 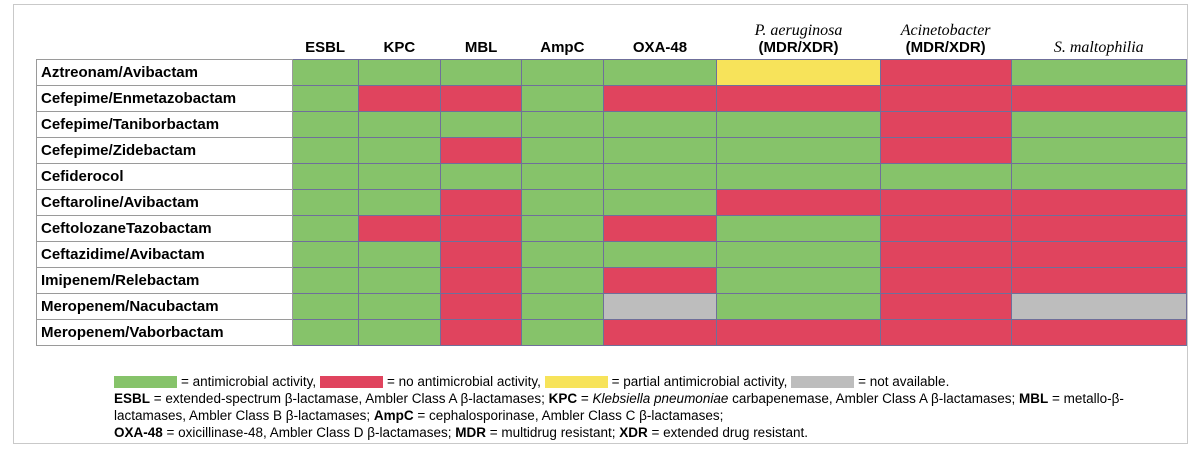 I want to click on col-header-kpc: KPC, so click(x=399, y=47).